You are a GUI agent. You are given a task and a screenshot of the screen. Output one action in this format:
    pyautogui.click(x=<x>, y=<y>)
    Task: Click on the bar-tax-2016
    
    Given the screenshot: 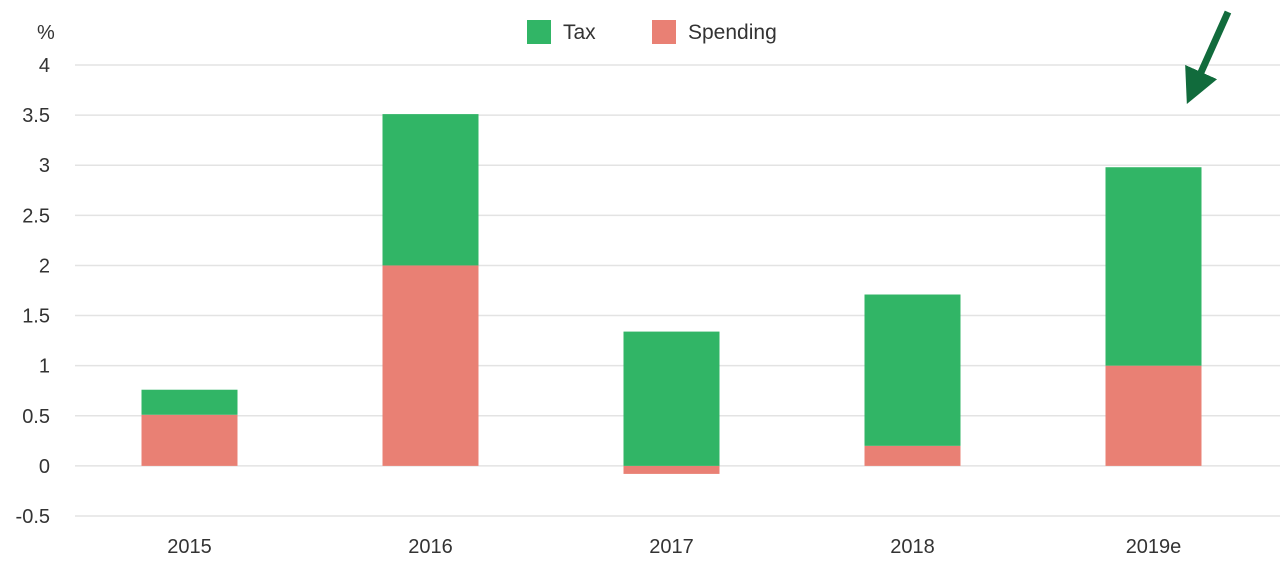 What is the action you would take?
    pyautogui.click(x=430, y=190)
    